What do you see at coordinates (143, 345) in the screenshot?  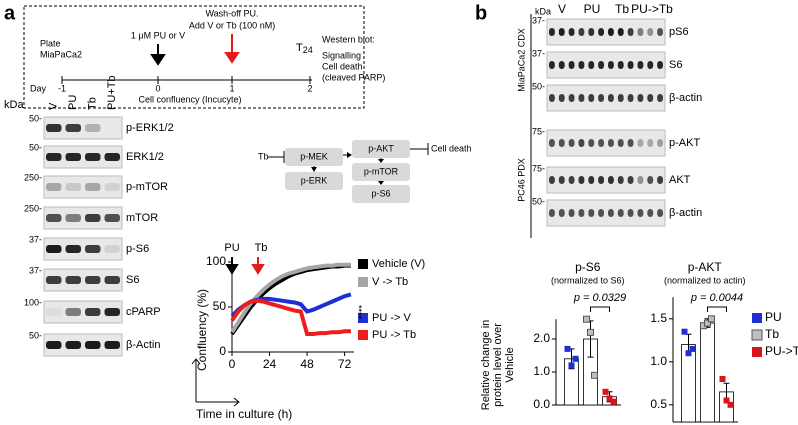 I see `blot-label: β-Actin` at bounding box center [143, 345].